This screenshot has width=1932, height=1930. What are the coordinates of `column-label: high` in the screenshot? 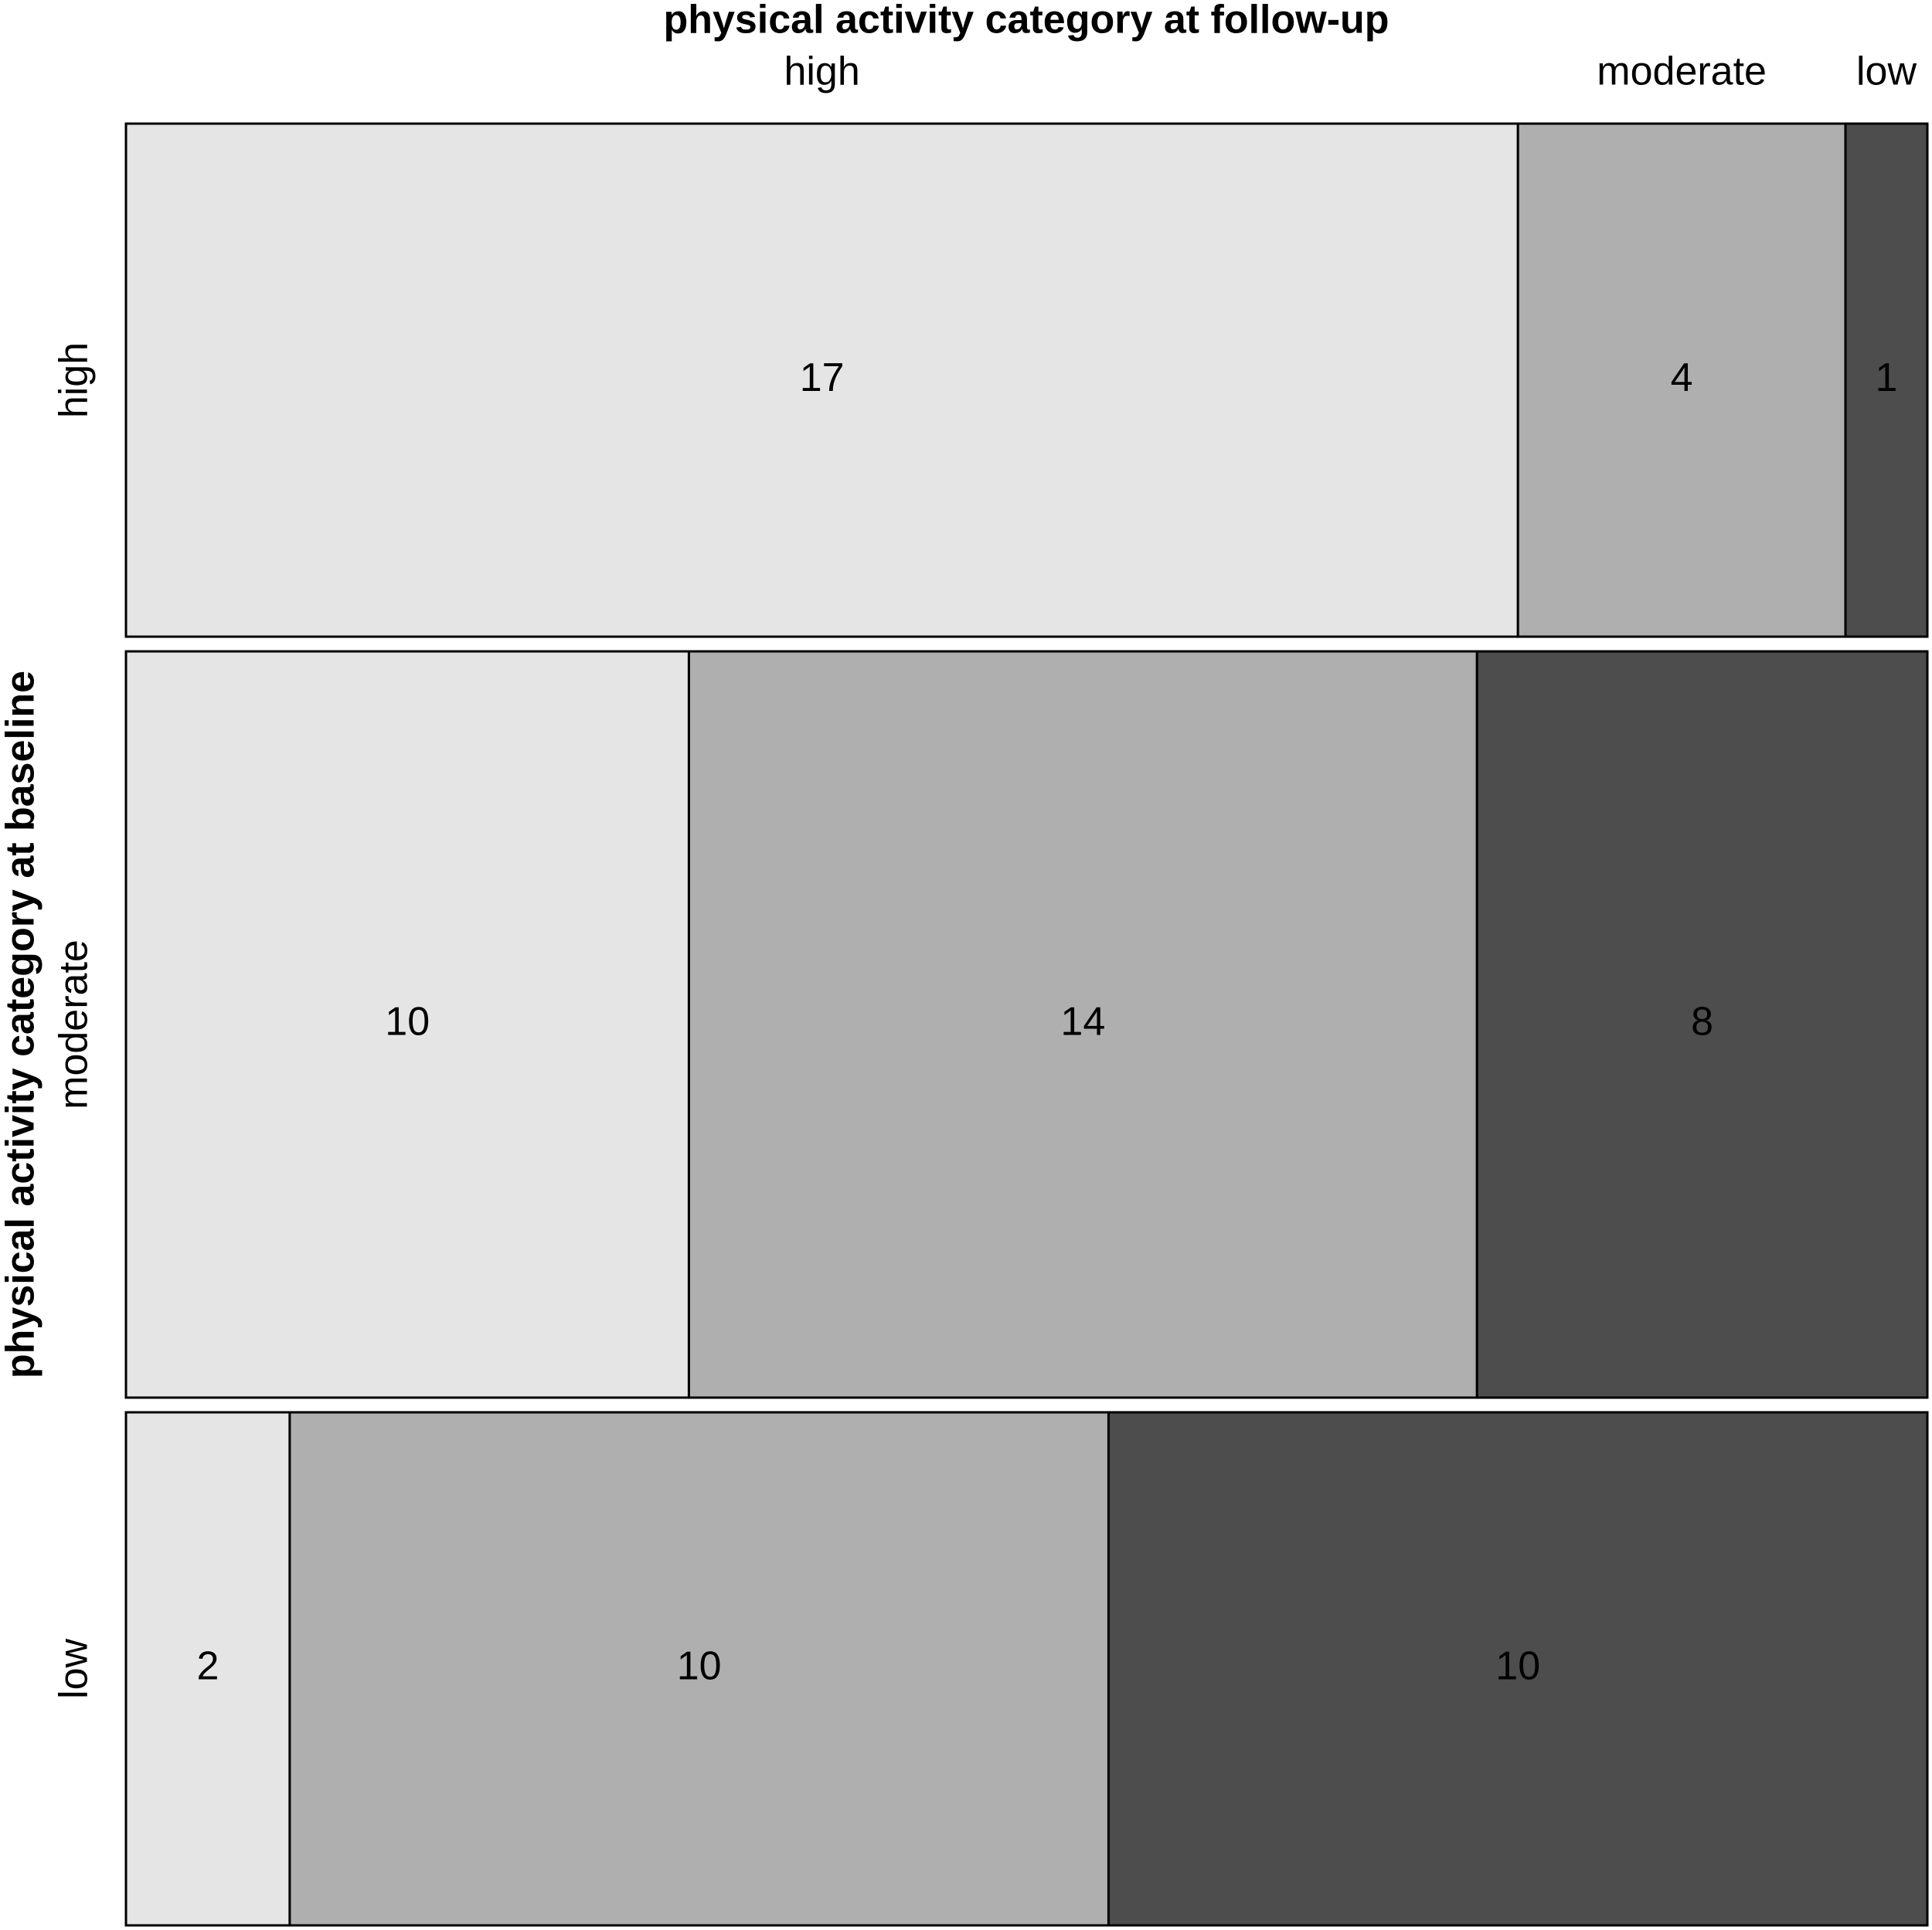 It's located at (821, 71).